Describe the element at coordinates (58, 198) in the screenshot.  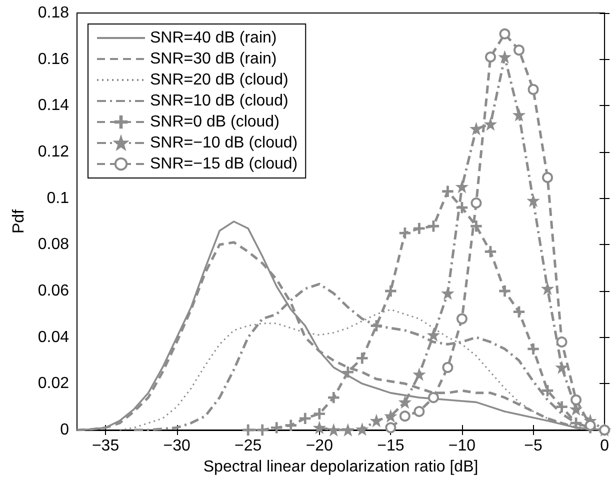
I see `y-tick-label: 0.1` at that location.